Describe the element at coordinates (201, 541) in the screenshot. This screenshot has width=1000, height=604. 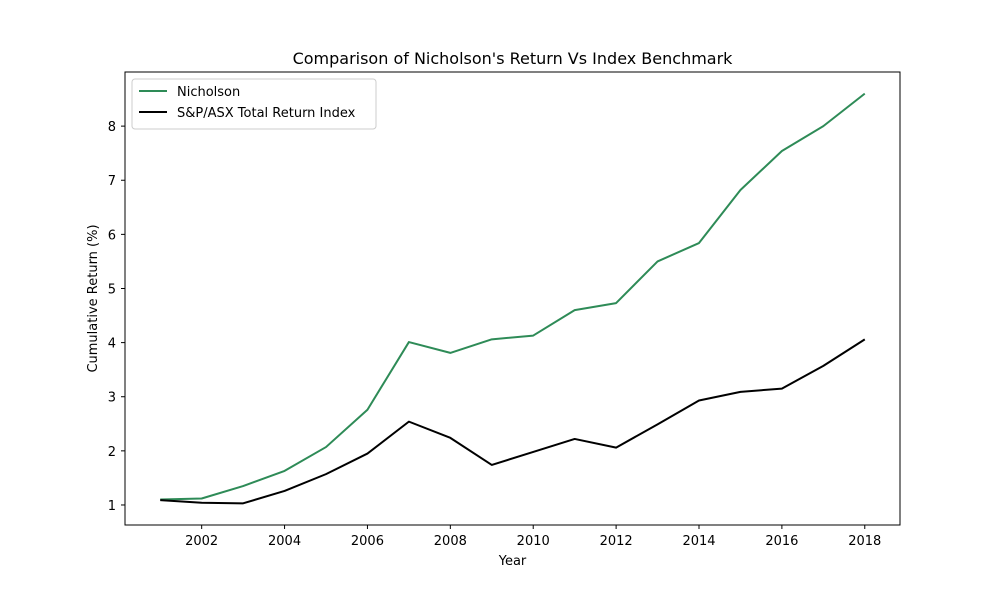
I see `x-tick-label: 2002` at that location.